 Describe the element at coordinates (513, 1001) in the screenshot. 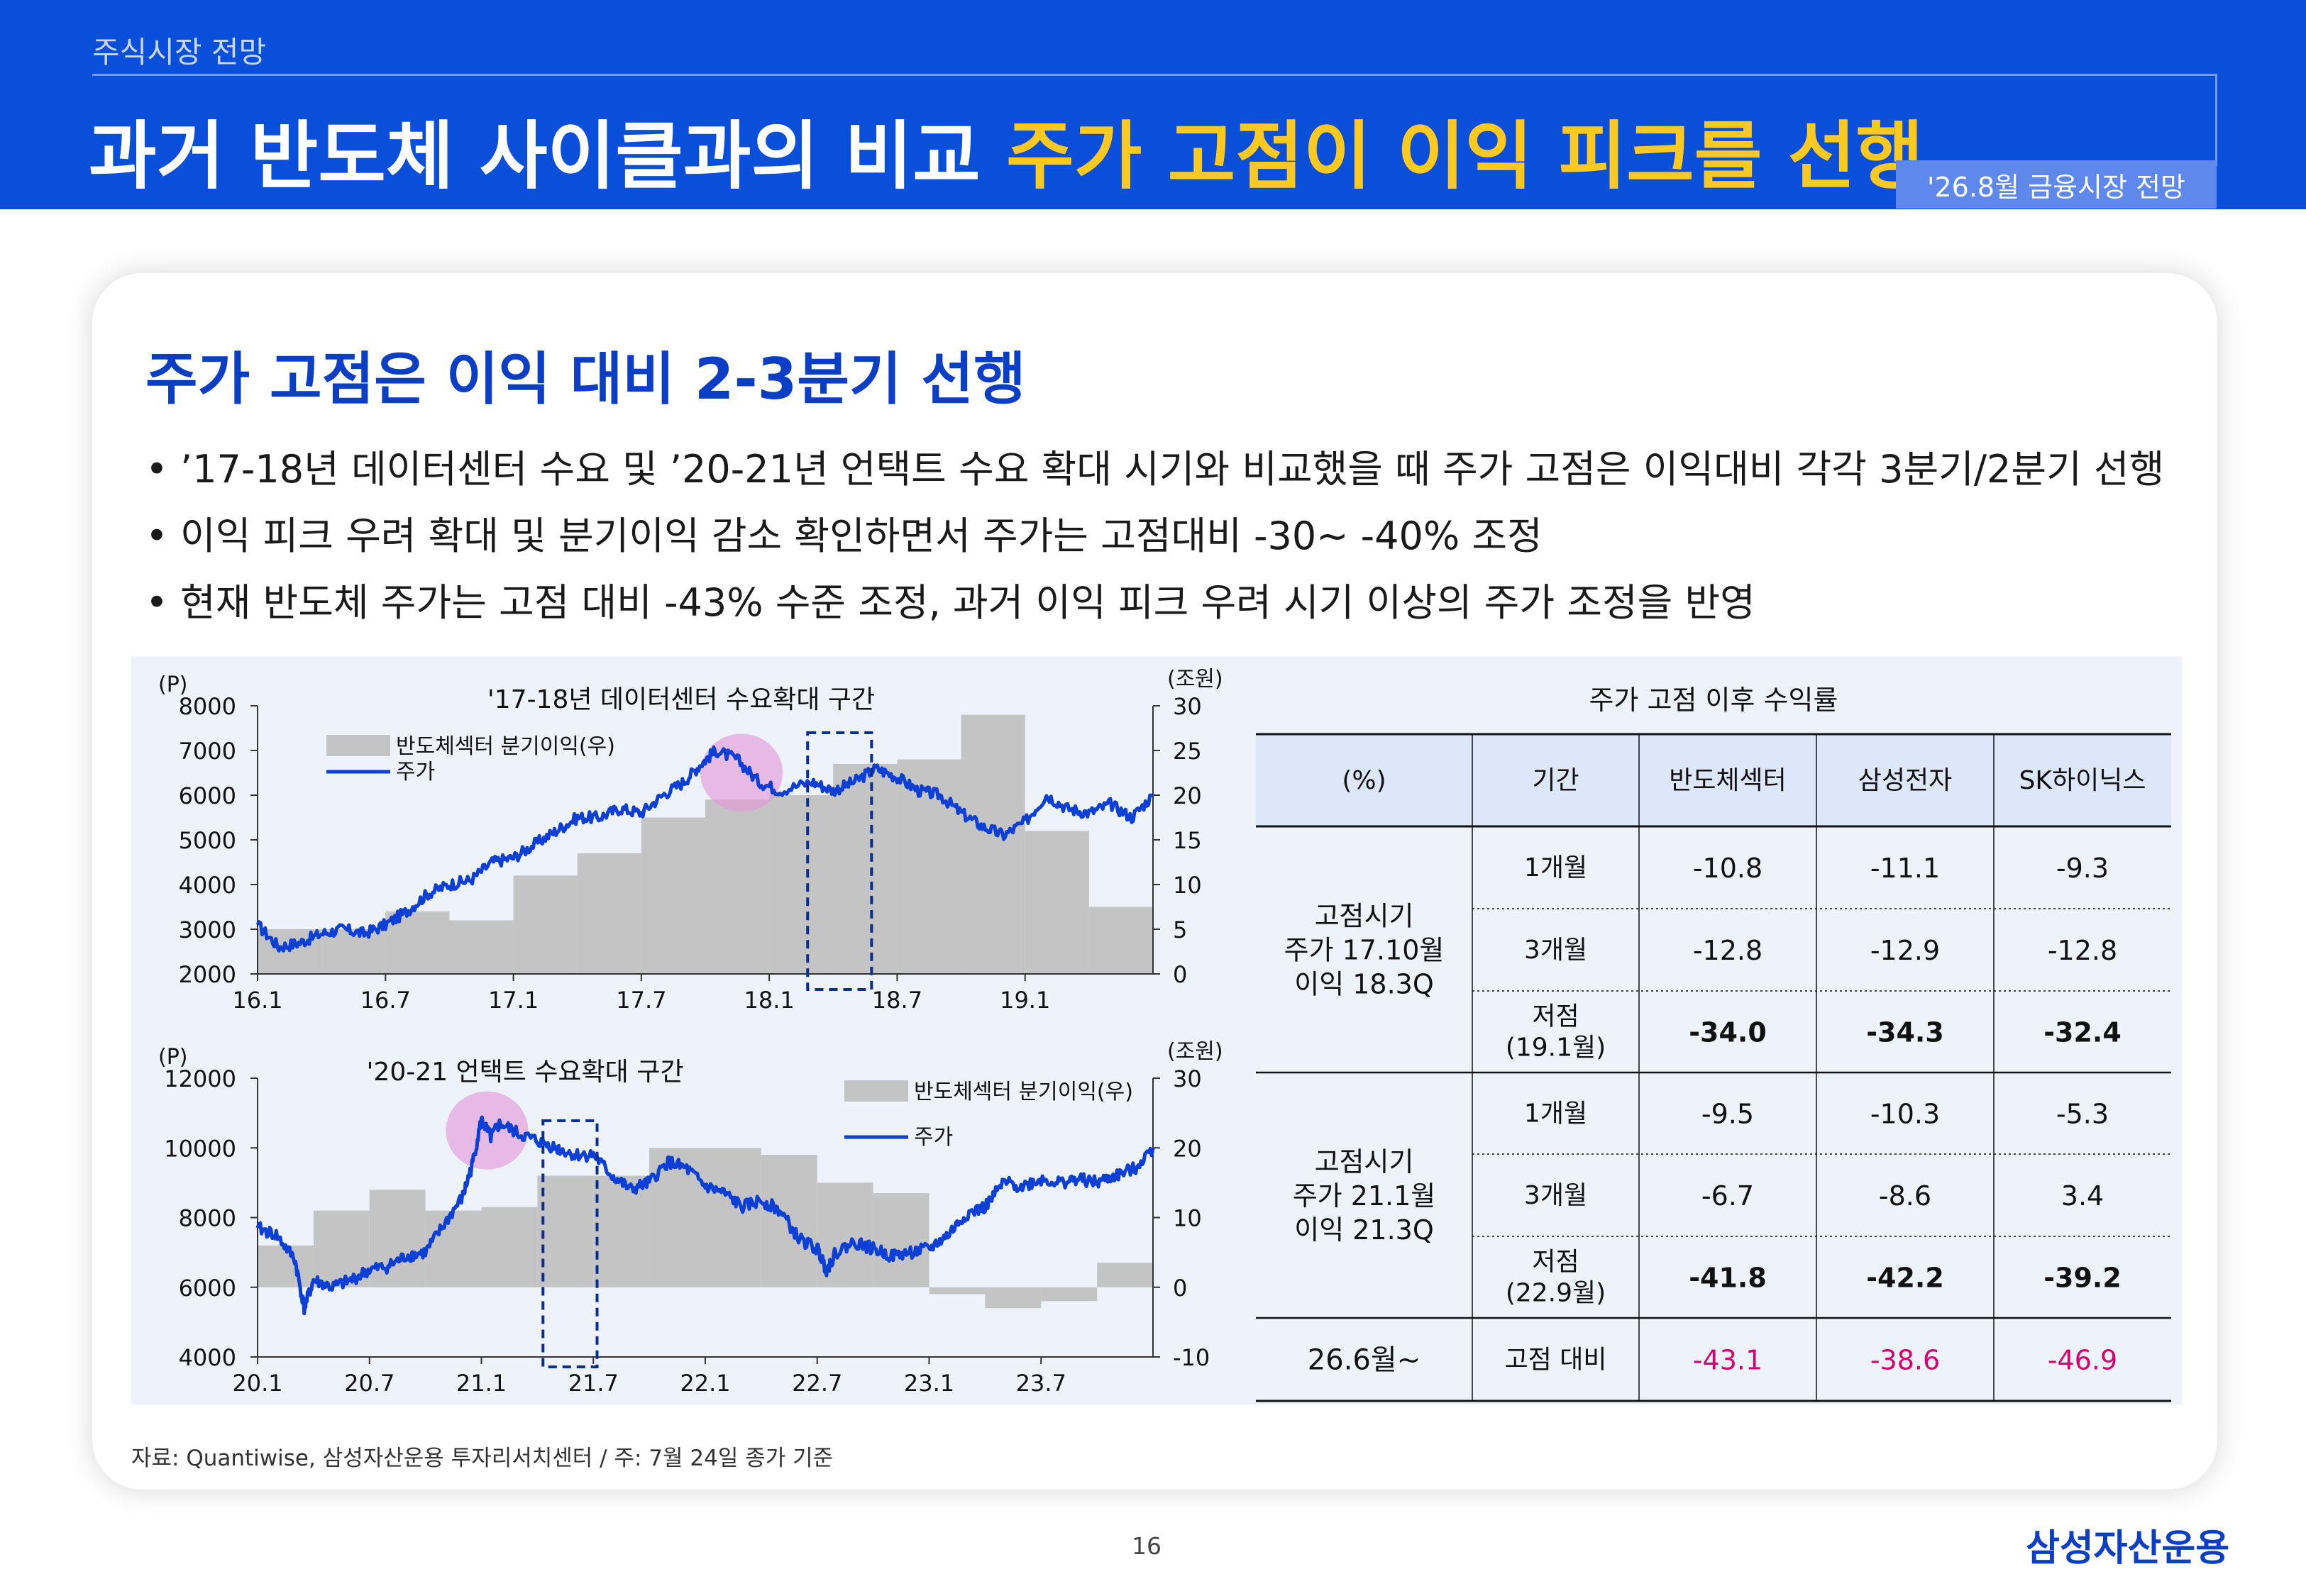

I see `x-tick-label: 17.1` at that location.